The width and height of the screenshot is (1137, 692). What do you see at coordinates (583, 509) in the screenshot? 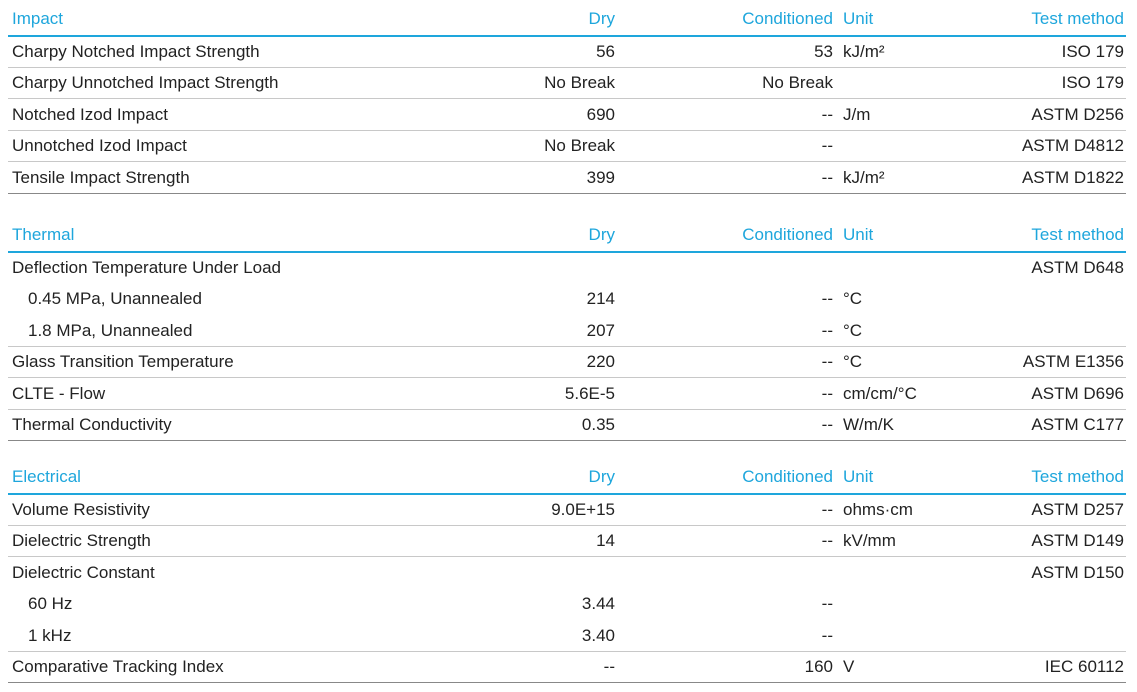
I see `dry-cell: 9.0E+15` at bounding box center [583, 509].